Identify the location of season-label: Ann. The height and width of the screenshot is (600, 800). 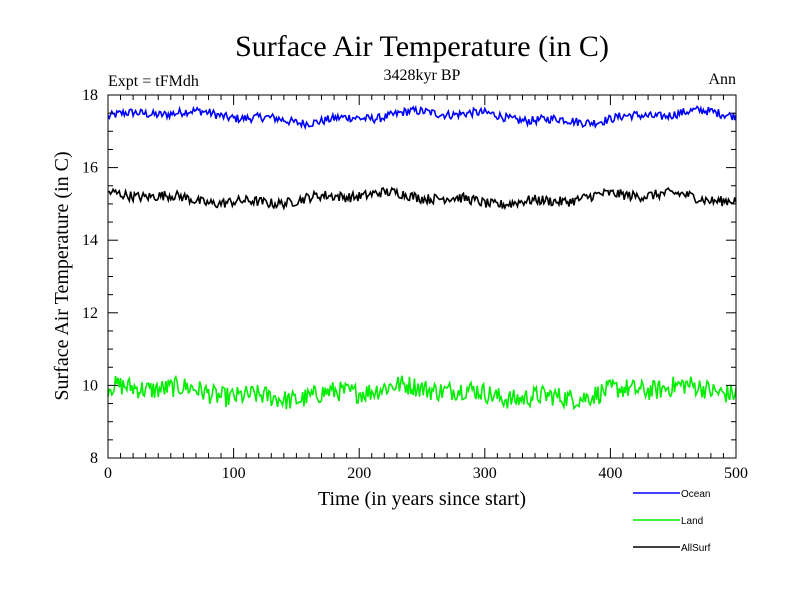
(722, 79).